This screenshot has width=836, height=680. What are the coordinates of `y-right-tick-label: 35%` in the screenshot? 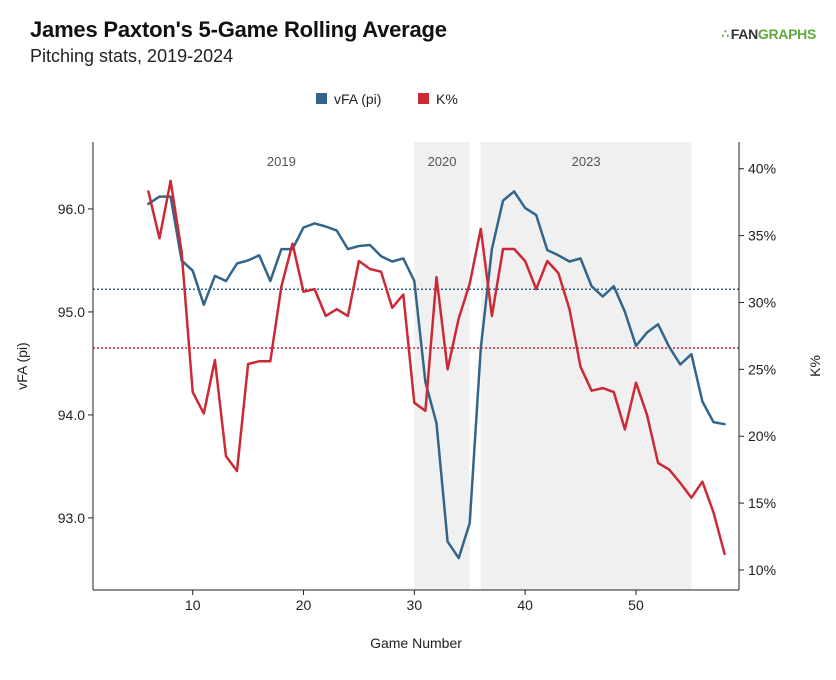 It's located at (762, 236).